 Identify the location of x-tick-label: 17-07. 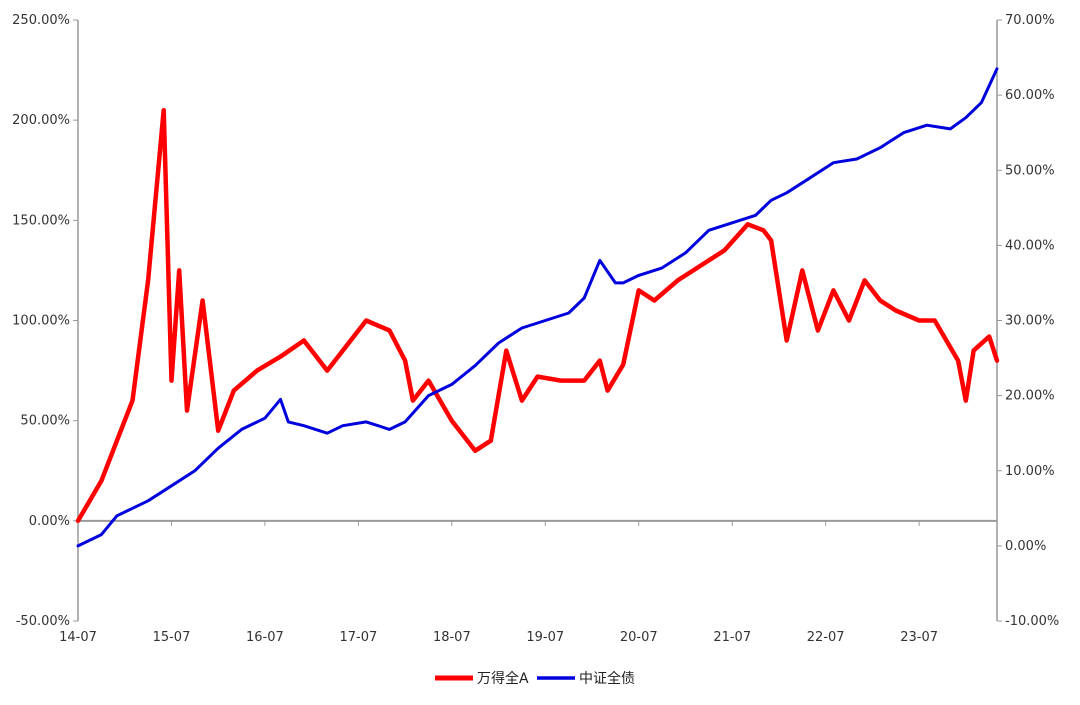
(358, 637).